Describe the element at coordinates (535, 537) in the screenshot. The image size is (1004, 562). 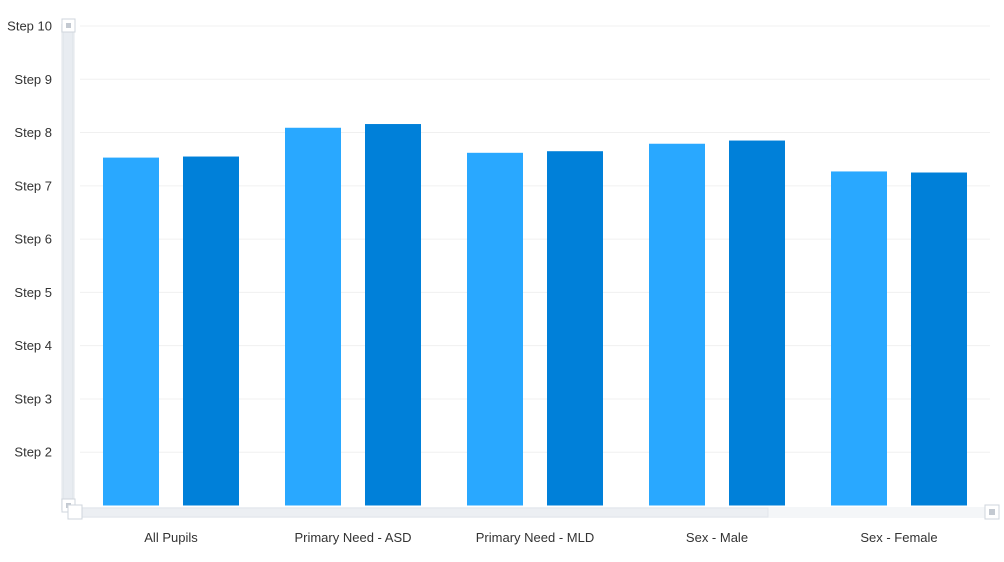
I see `x-tick-label: Primary Need - MLD` at that location.